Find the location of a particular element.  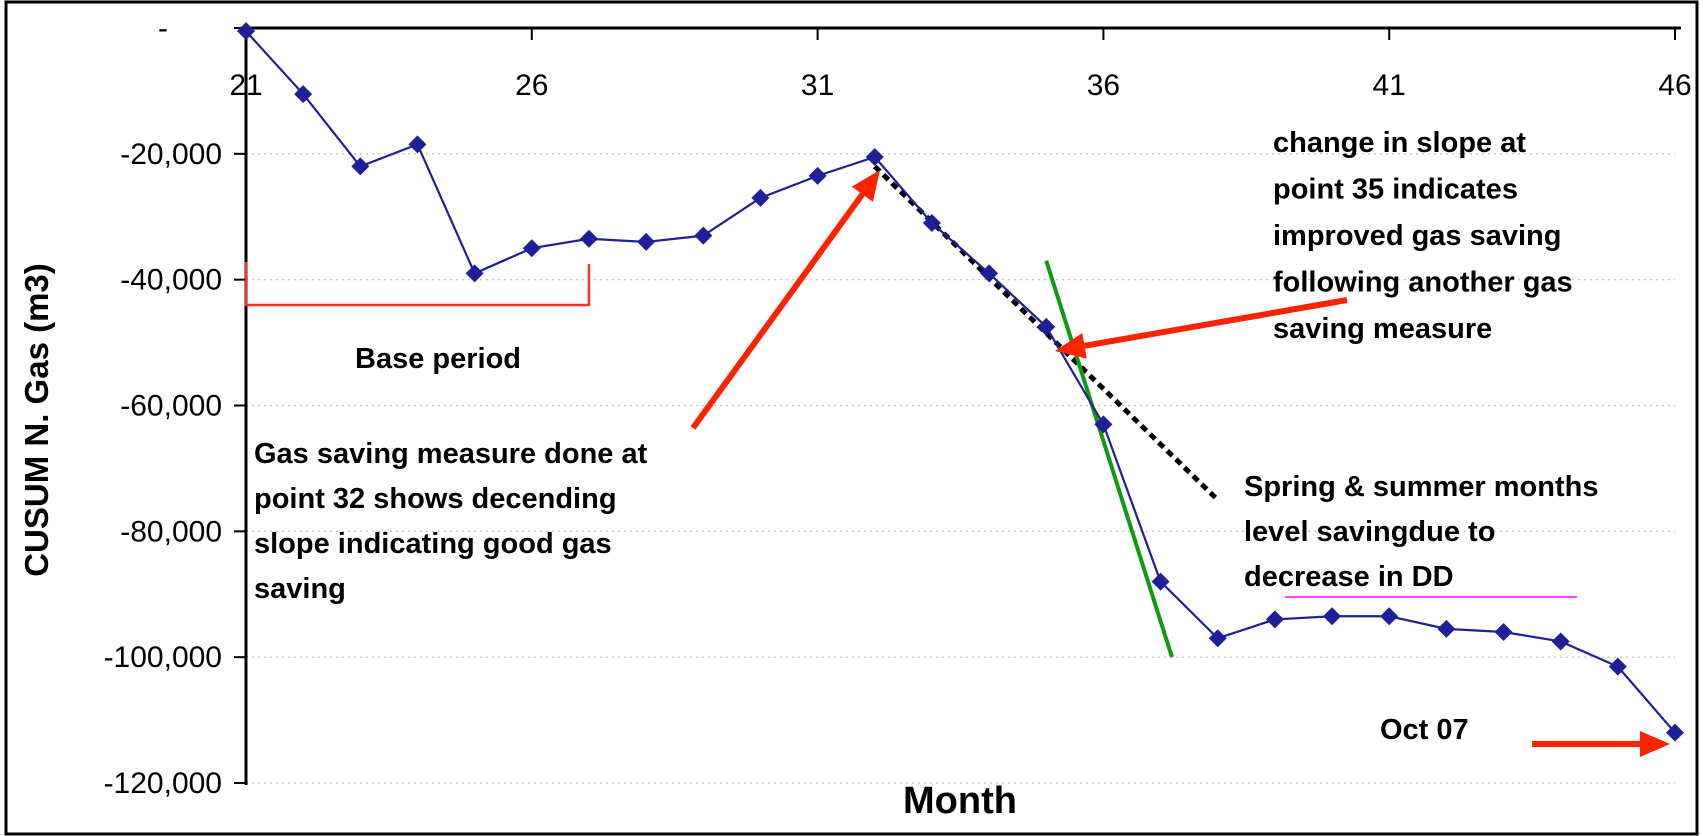

annotation-change35-line: change in slope at is located at coordinates (1399, 143).